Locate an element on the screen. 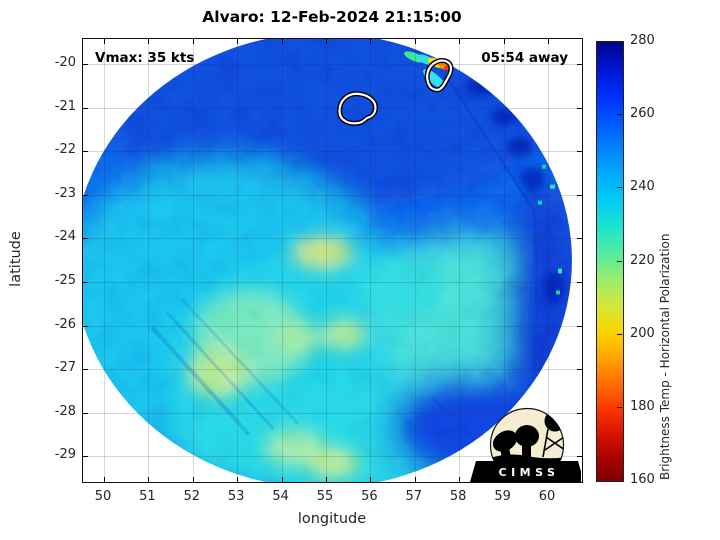 The width and height of the screenshot is (720, 540). y-tick-label: -25 is located at coordinates (65, 280).